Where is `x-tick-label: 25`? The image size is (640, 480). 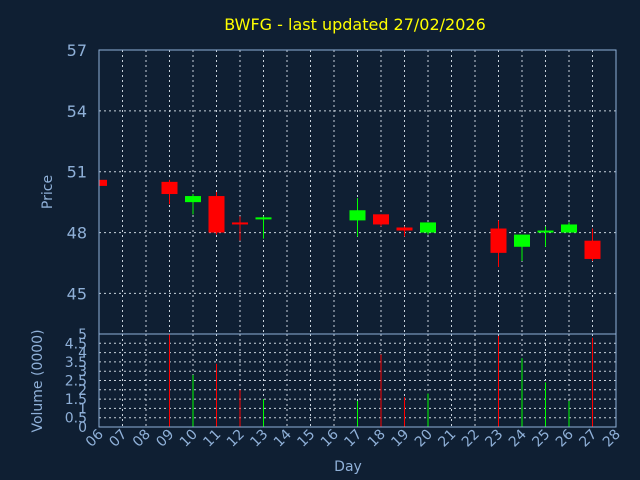
x-tick-label: 25 is located at coordinates (541, 439).